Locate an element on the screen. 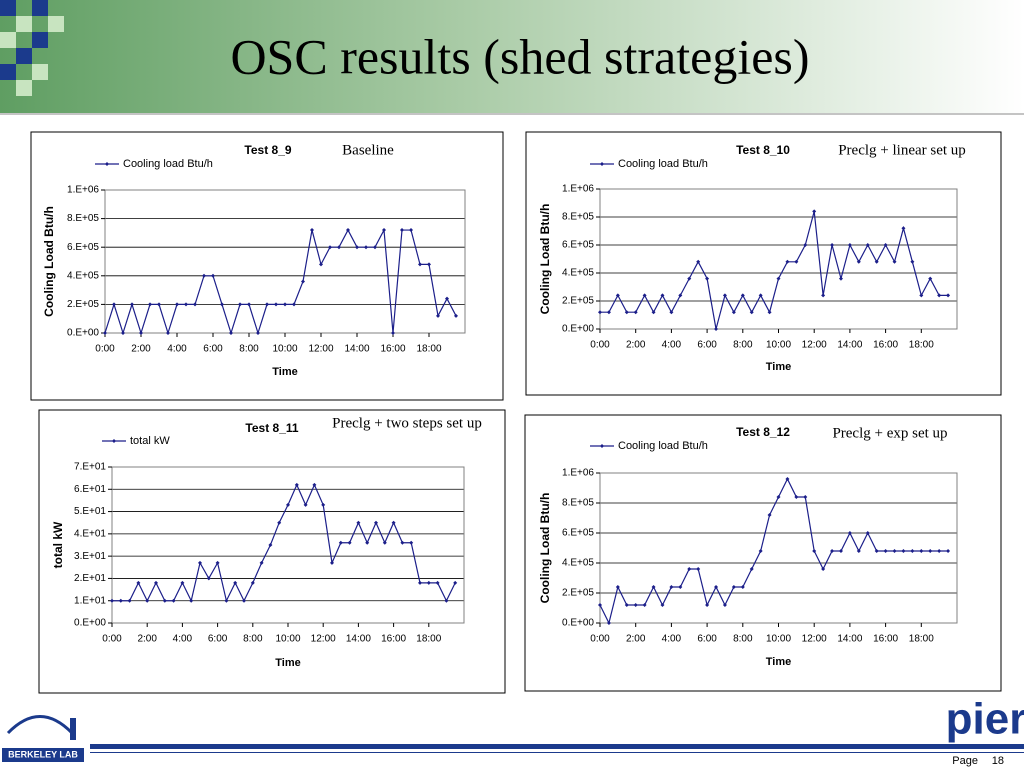 The width and height of the screenshot is (1024, 773). legend-label: total kW is located at coordinates (150, 441).